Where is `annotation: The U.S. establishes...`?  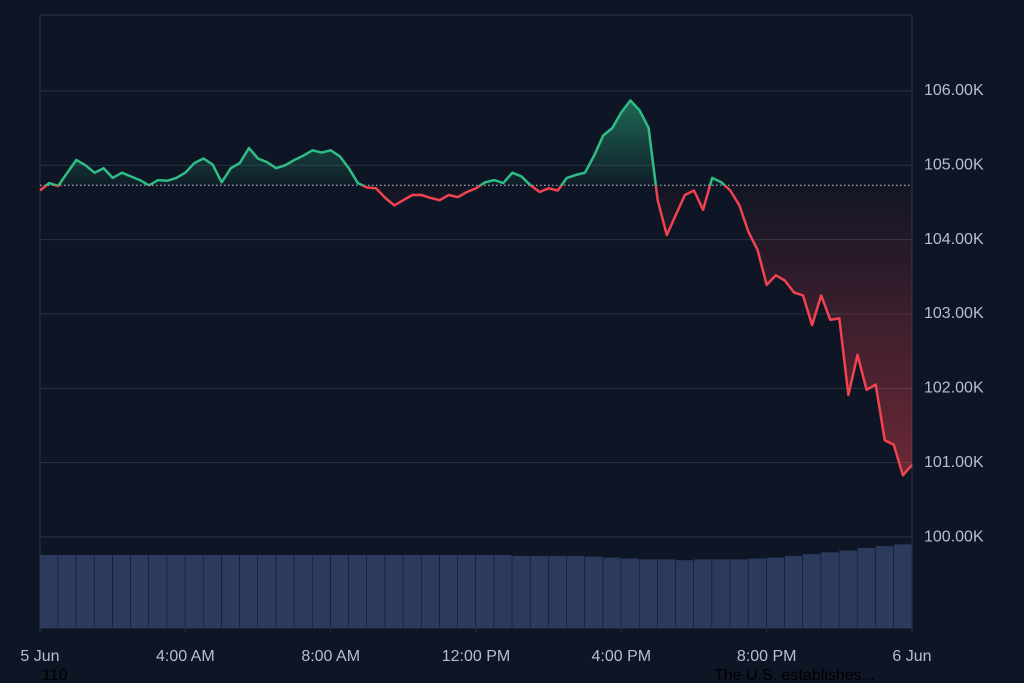 annotation: The U.S. establishes... is located at coordinates (794, 675).